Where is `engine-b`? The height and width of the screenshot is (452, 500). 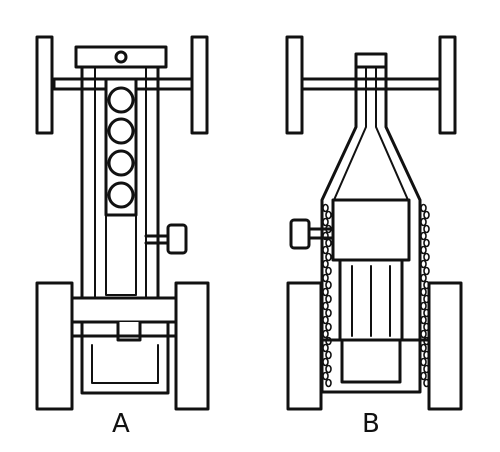 engine-b is located at coordinates (371, 321).